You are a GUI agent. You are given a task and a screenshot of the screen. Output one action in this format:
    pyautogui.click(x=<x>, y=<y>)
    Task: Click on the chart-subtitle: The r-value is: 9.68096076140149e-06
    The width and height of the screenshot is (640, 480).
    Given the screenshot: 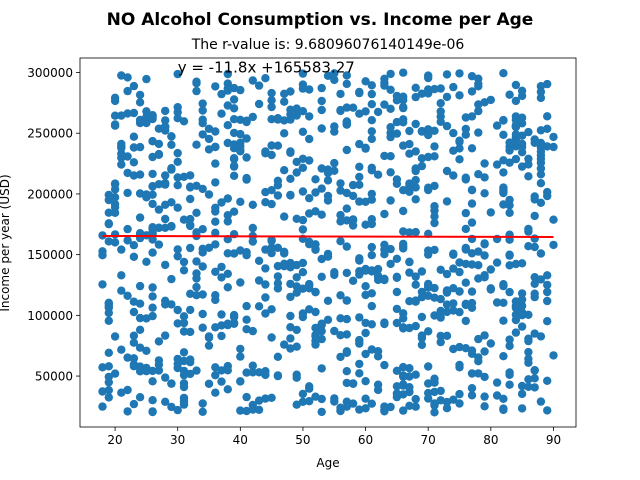 What is the action you would take?
    pyautogui.click(x=328, y=45)
    